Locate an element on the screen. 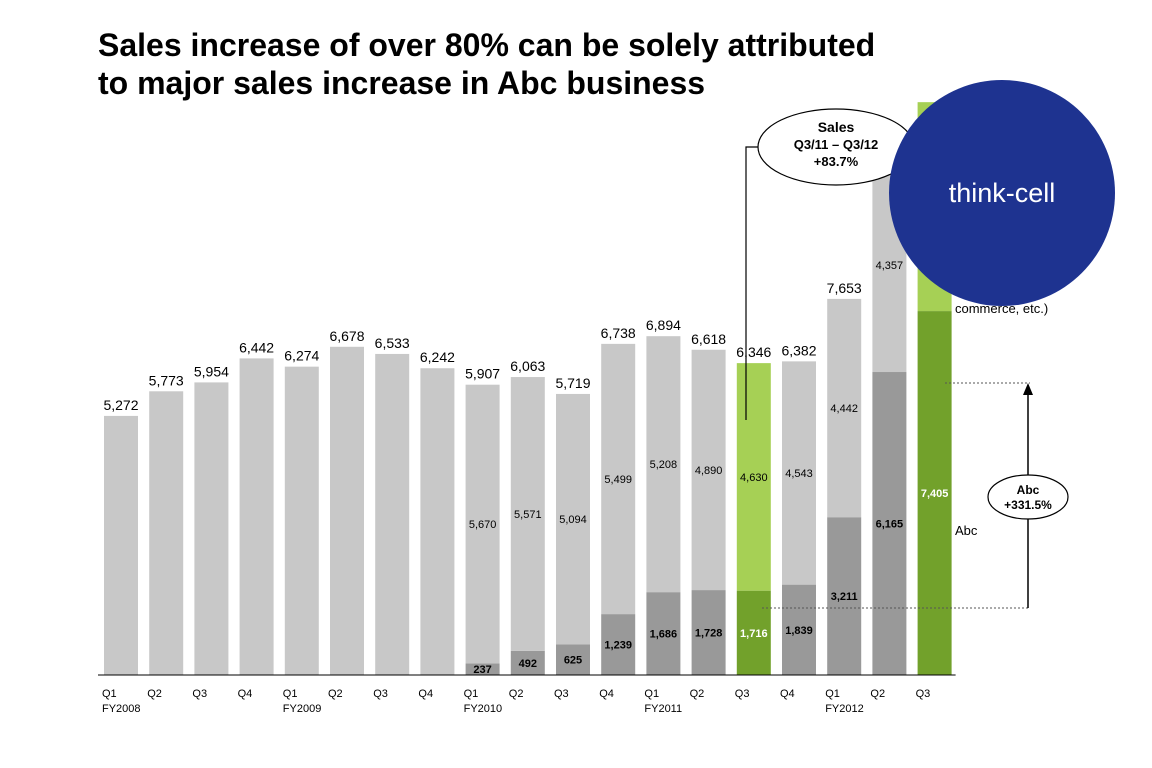 The width and height of the screenshot is (1152, 768). data-label-abc: 1,686 is located at coordinates (664, 635).